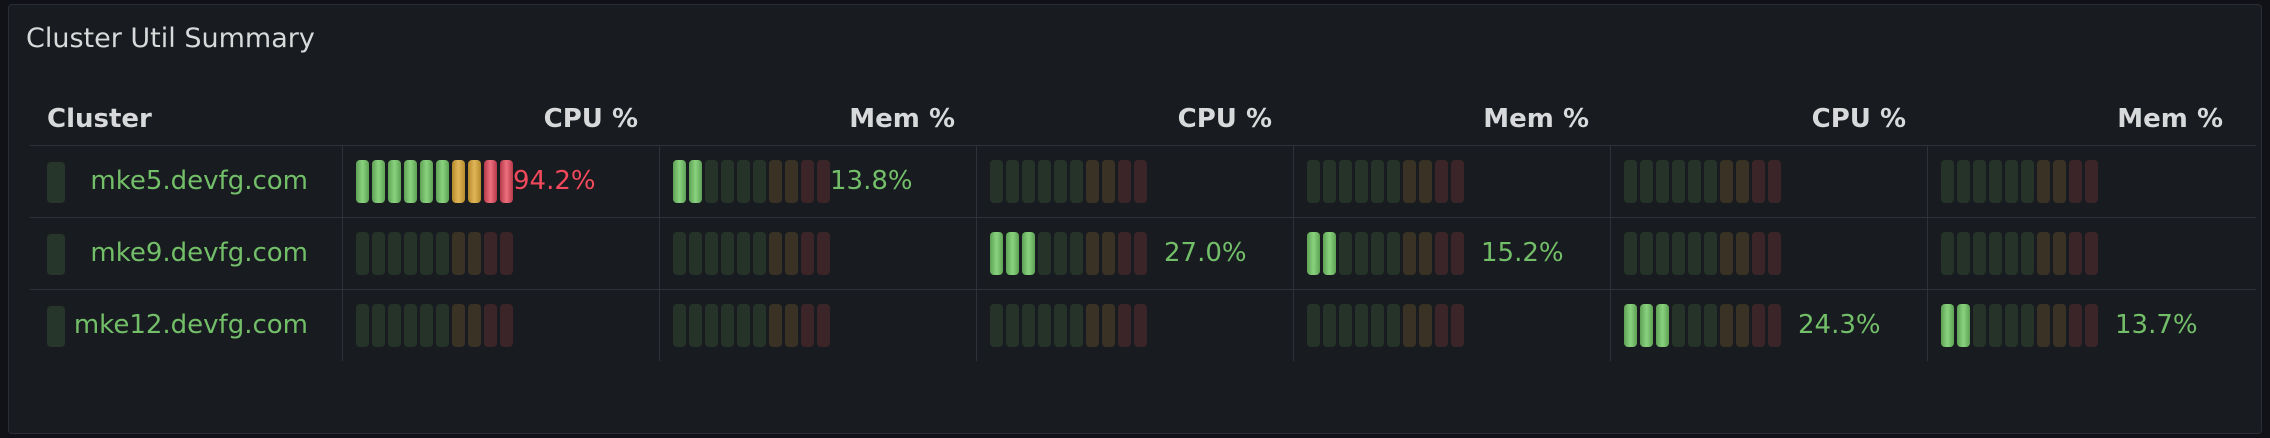  What do you see at coordinates (1536, 119) in the screenshot?
I see `column-header-mem-2: Mem %` at bounding box center [1536, 119].